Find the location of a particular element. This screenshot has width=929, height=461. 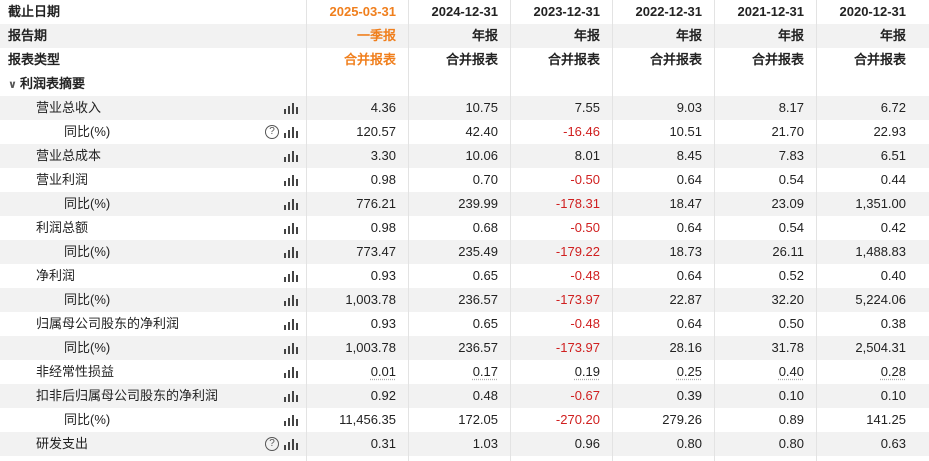

value-cell: 6.51 is located at coordinates (893, 155).